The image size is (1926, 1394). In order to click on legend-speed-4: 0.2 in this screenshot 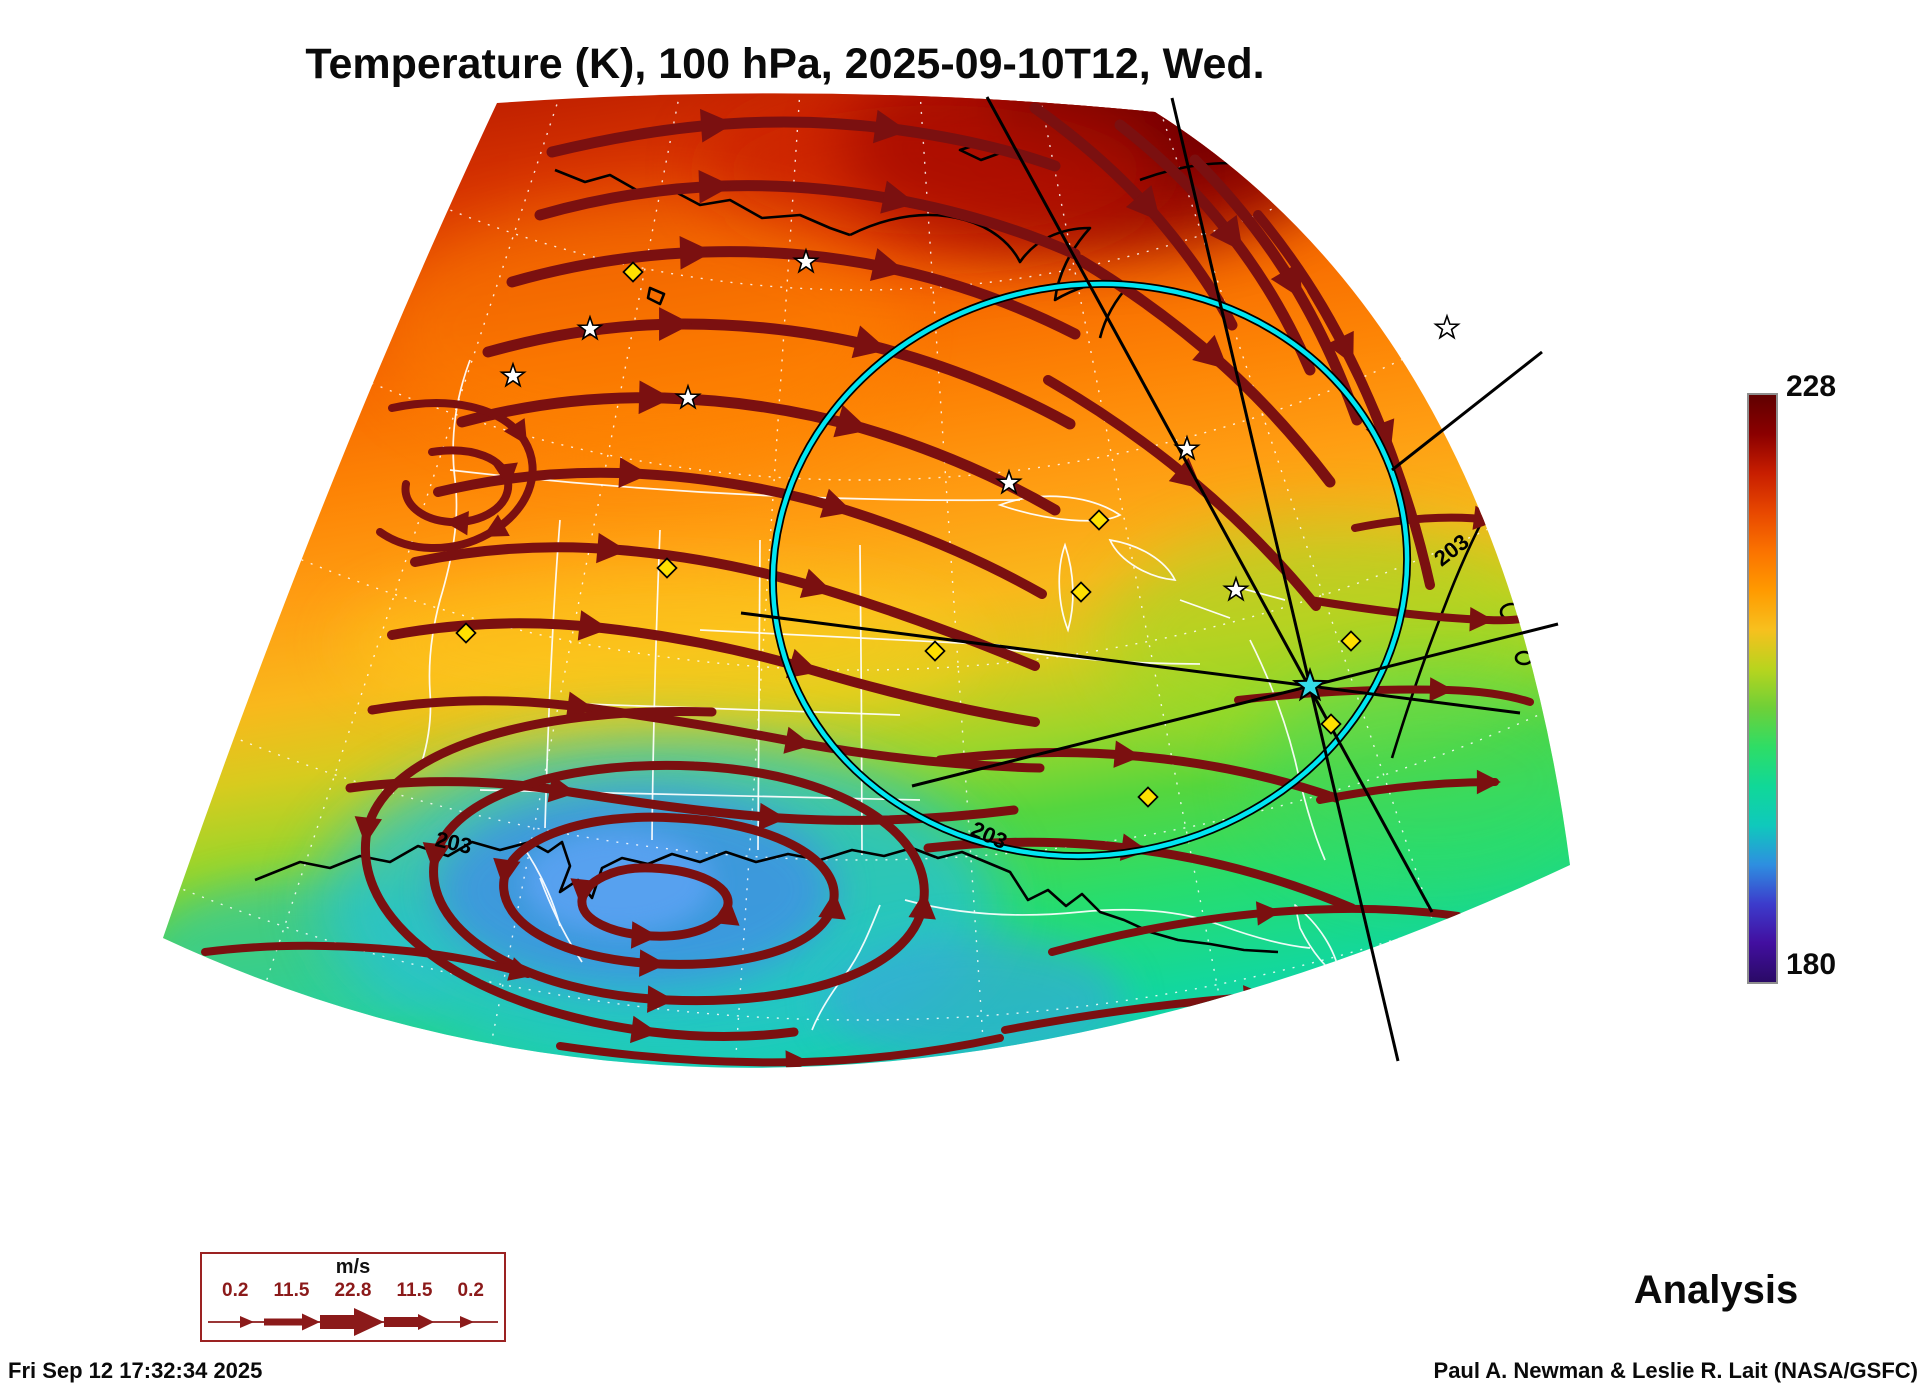, I will do `click(470, 1290)`.